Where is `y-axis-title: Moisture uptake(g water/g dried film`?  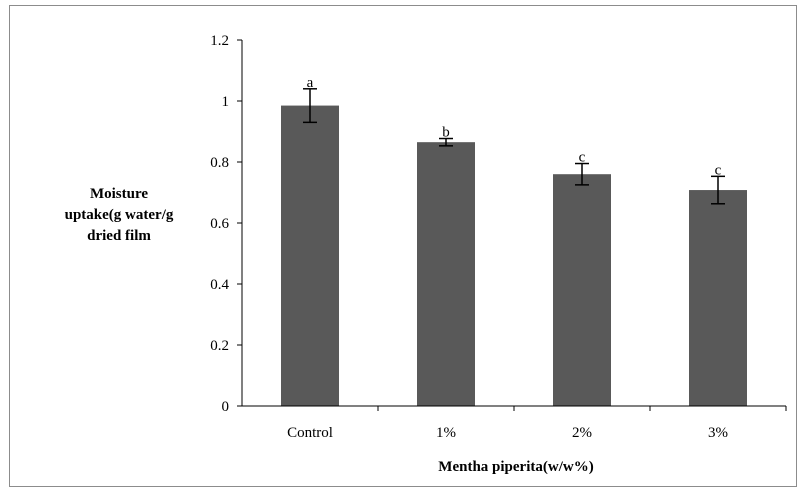 y-axis-title: Moisture uptake(g water/g dried film is located at coordinates (119, 215).